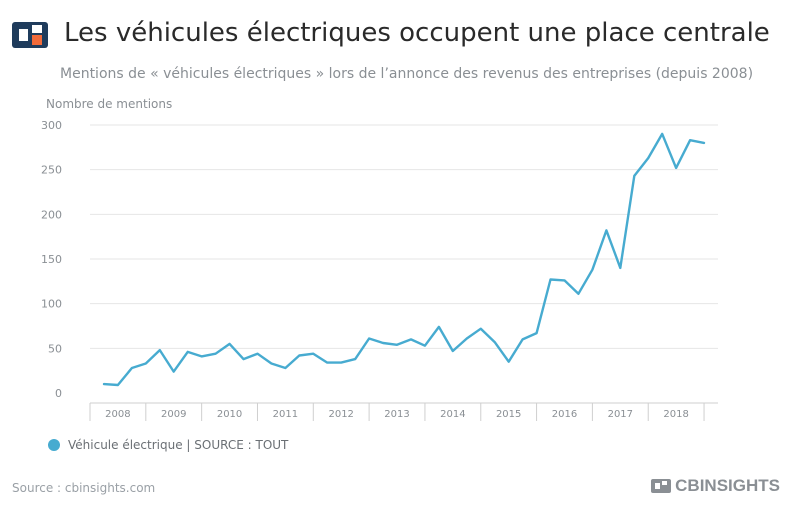  Describe the element at coordinates (508, 414) in the screenshot. I see `x-tick-label: 2015` at that location.